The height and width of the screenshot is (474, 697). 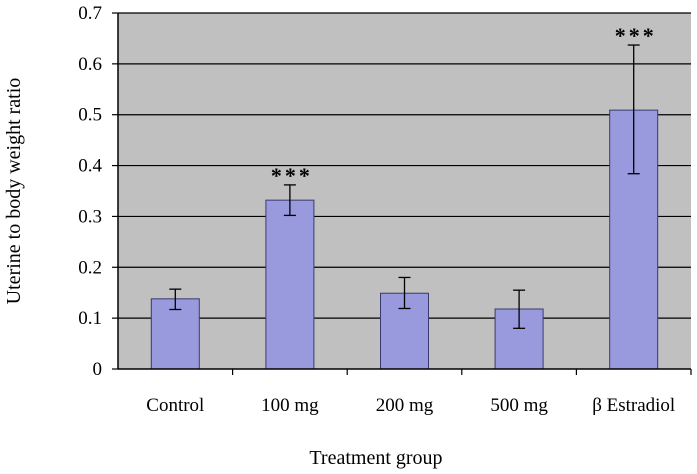 I want to click on y-axis-title: Uterine to body weight ratio, so click(x=14, y=191).